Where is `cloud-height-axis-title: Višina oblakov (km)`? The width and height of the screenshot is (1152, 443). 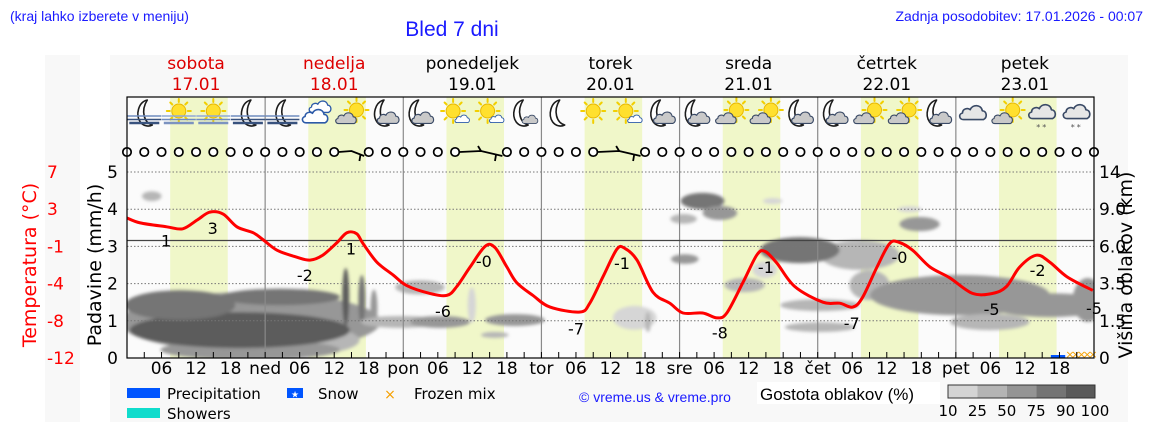 cloud-height-axis-title: Višina oblakov (km) is located at coordinates (1126, 265).